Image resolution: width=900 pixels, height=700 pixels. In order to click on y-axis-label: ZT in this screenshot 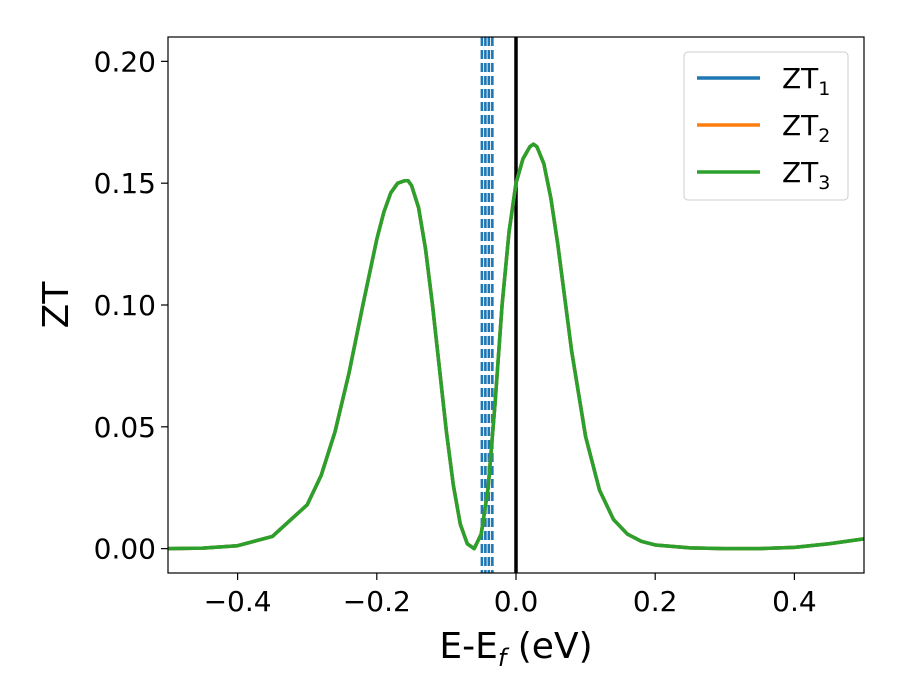, I will do `click(56, 305)`.